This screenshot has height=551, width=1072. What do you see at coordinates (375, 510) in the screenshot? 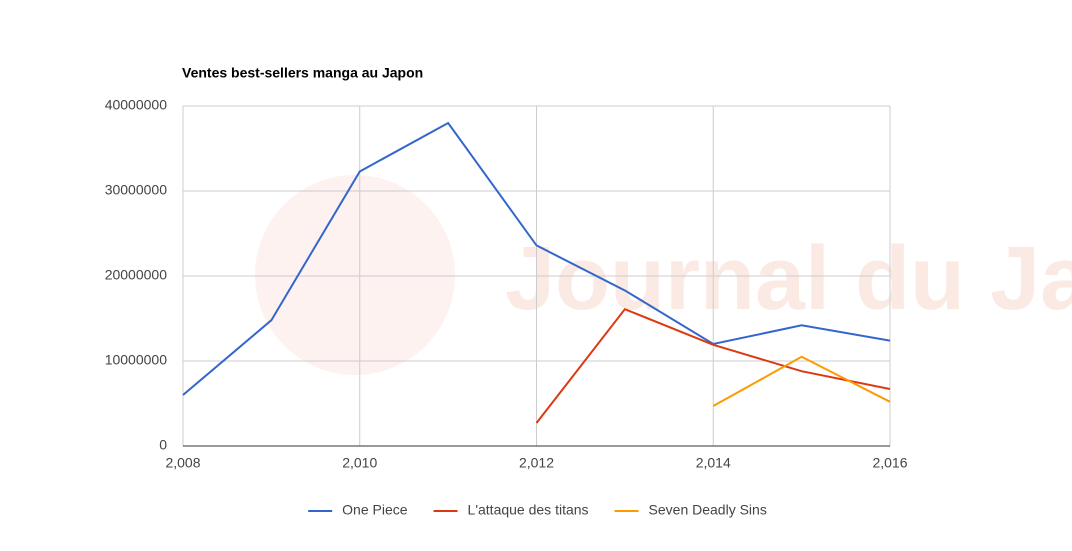
I see `legend-label: One Piece` at bounding box center [375, 510].